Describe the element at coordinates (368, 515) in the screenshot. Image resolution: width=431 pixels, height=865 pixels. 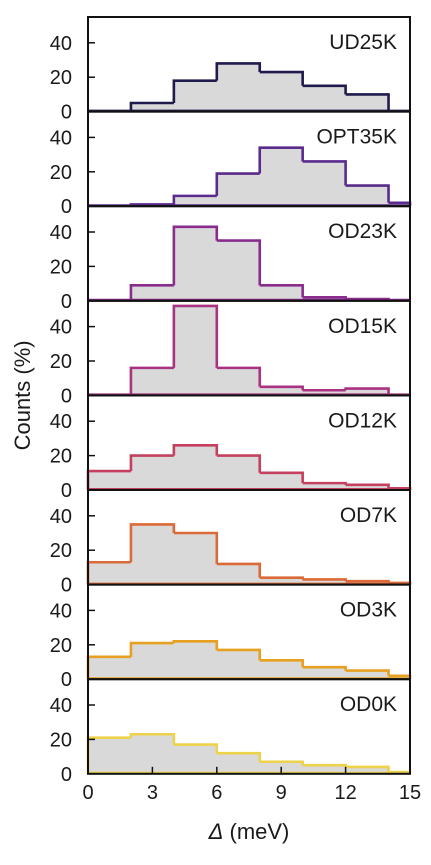
I see `panel-label: OD7K` at that location.